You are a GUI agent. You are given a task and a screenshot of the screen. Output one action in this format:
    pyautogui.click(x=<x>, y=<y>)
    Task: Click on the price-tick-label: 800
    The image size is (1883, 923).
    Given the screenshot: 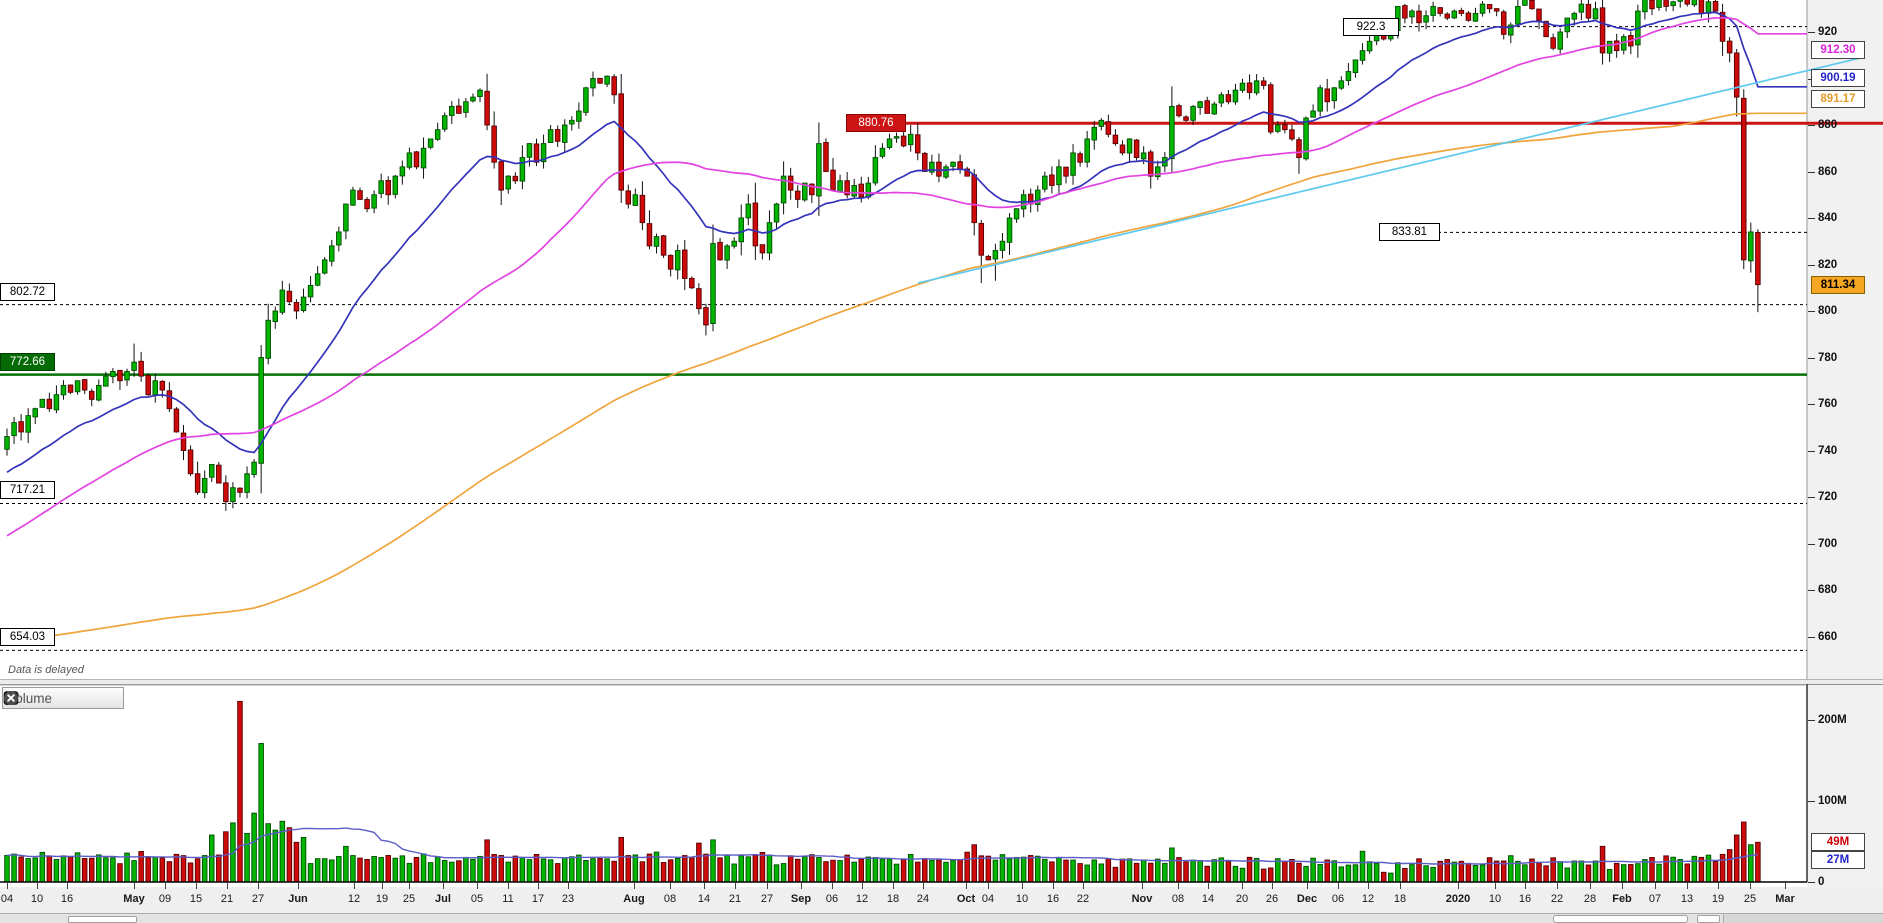 What is the action you would take?
    pyautogui.click(x=1828, y=311)
    